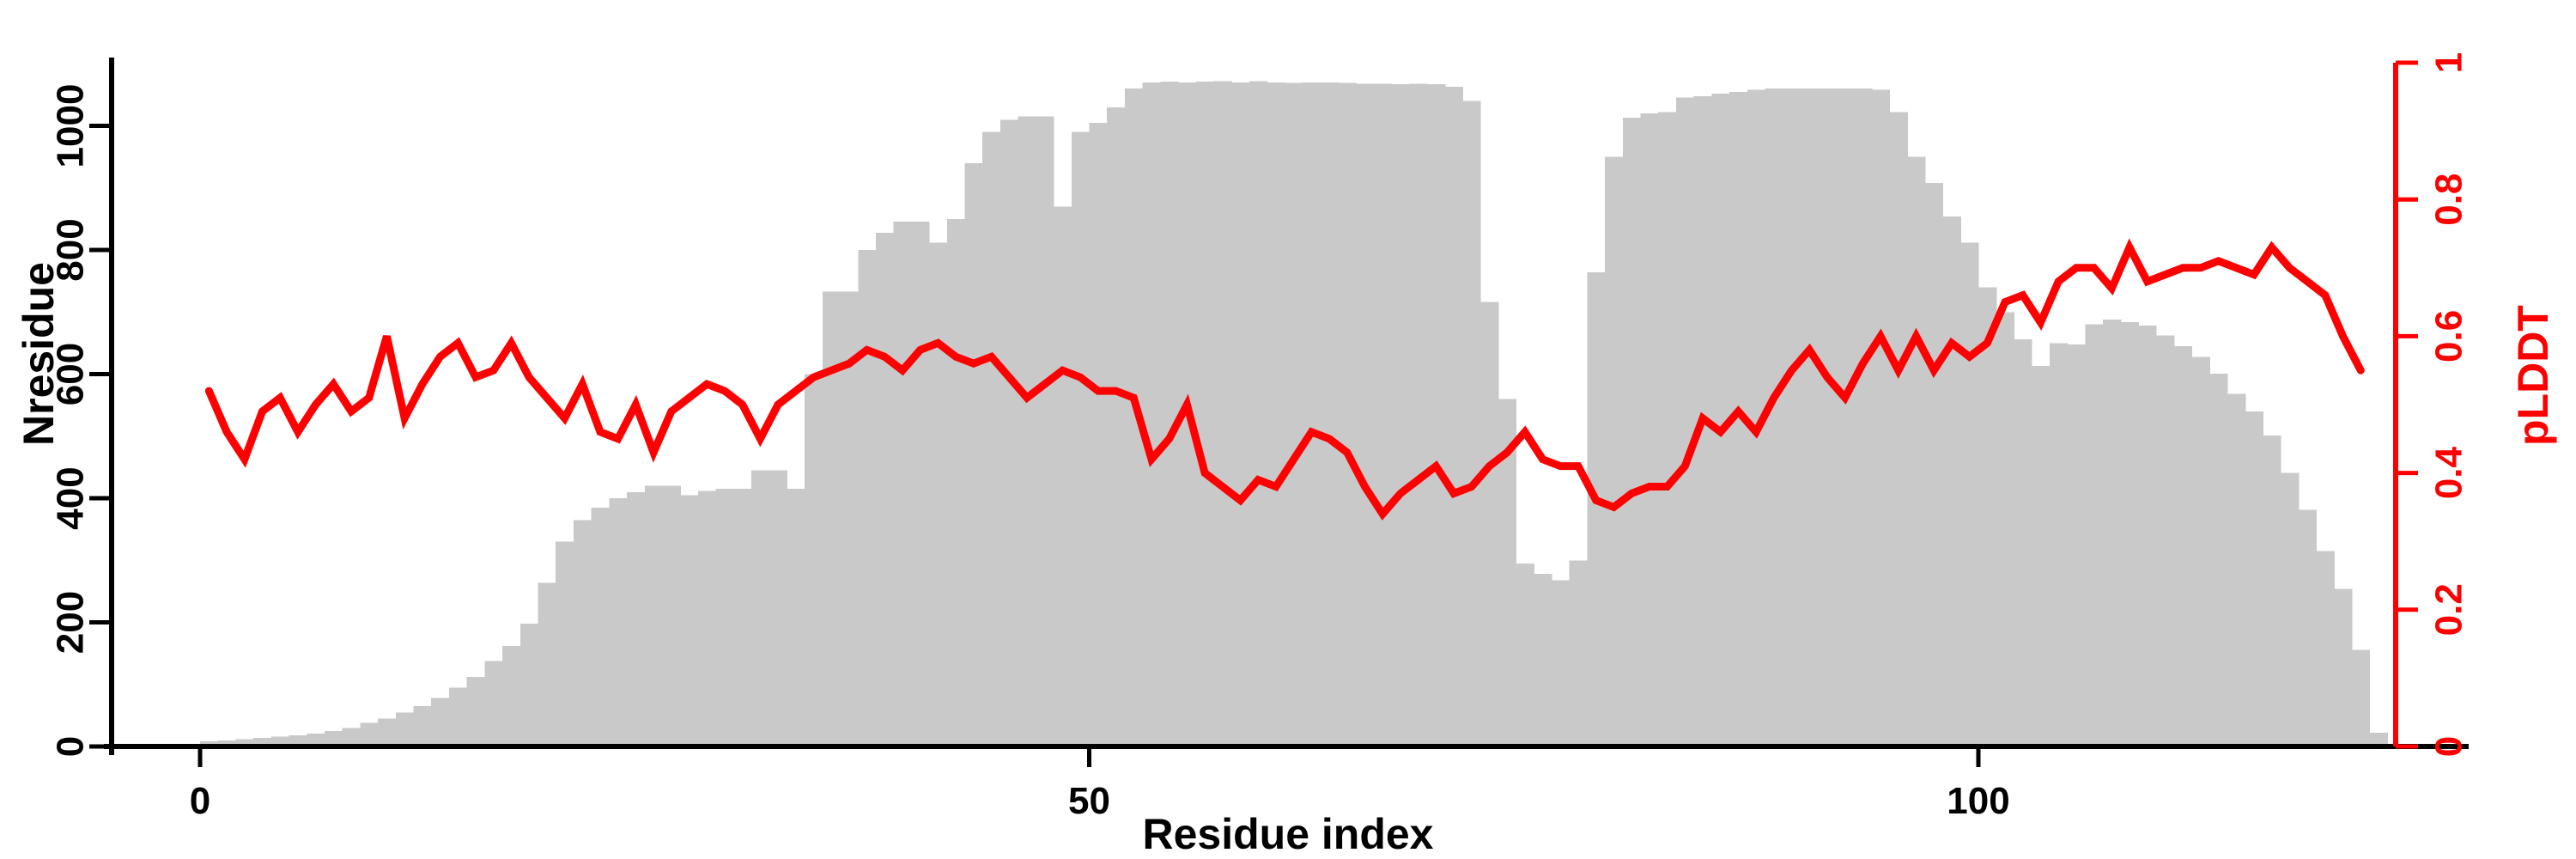 The image size is (2576, 859). Describe the element at coordinates (71, 374) in the screenshot. I see `y-tick-label-left: 600` at that location.